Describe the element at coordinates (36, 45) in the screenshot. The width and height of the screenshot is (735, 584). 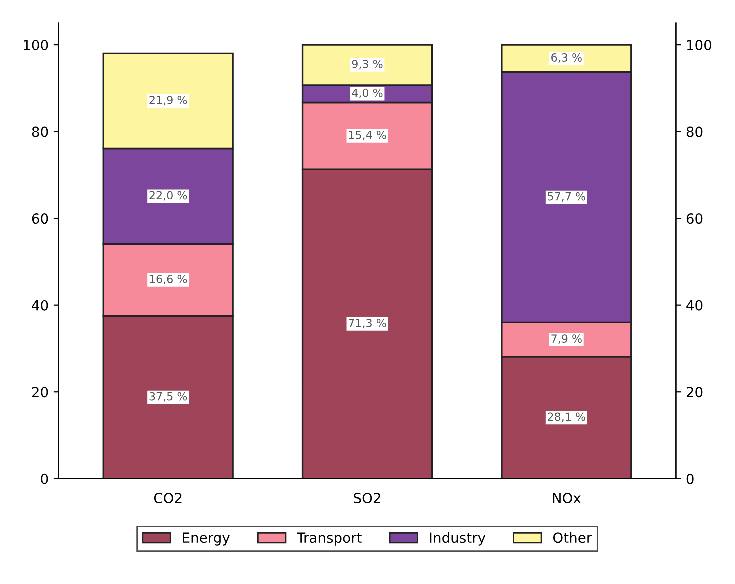
I see `y-tick-label: 100` at that location.